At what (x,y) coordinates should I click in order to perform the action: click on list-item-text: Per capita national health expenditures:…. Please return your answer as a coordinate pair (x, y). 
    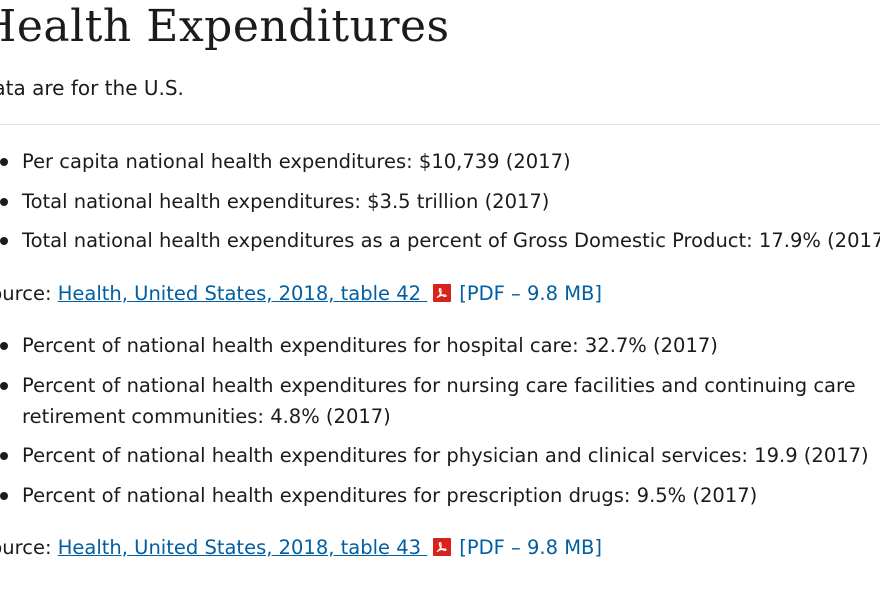
    Looking at the image, I should click on (296, 161).